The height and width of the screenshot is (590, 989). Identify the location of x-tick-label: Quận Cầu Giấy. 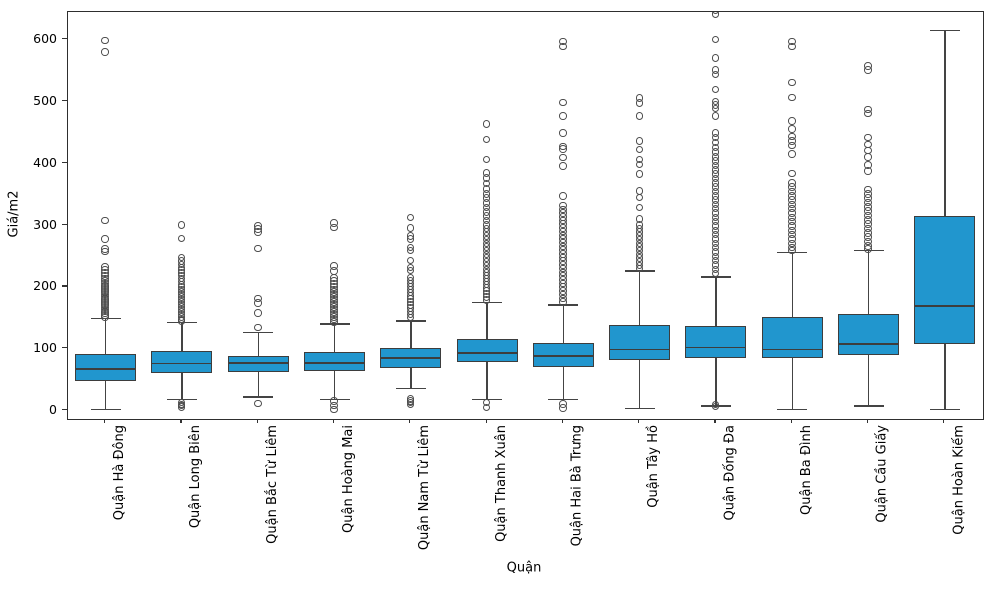
(883, 474).